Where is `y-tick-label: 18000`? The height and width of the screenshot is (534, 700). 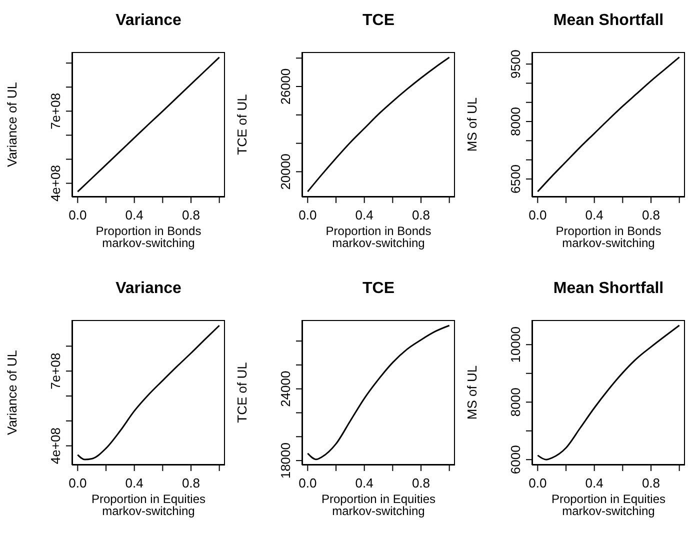 y-tick-label: 18000 is located at coordinates (285, 460).